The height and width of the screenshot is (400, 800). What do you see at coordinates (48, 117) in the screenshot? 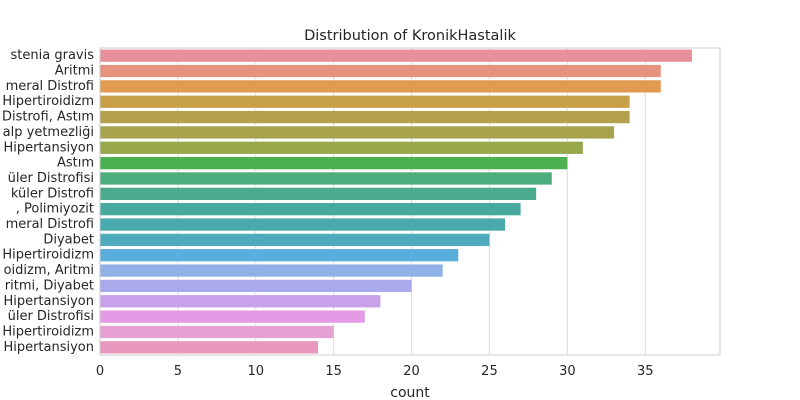
I see `y-tick-label: Distrofi, Astım` at bounding box center [48, 117].